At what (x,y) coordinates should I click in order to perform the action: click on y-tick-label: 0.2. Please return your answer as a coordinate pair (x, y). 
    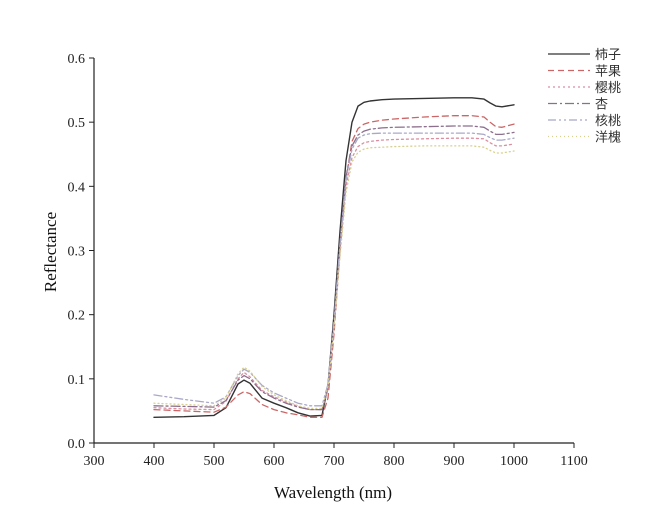
    Looking at the image, I should click on (77, 316).